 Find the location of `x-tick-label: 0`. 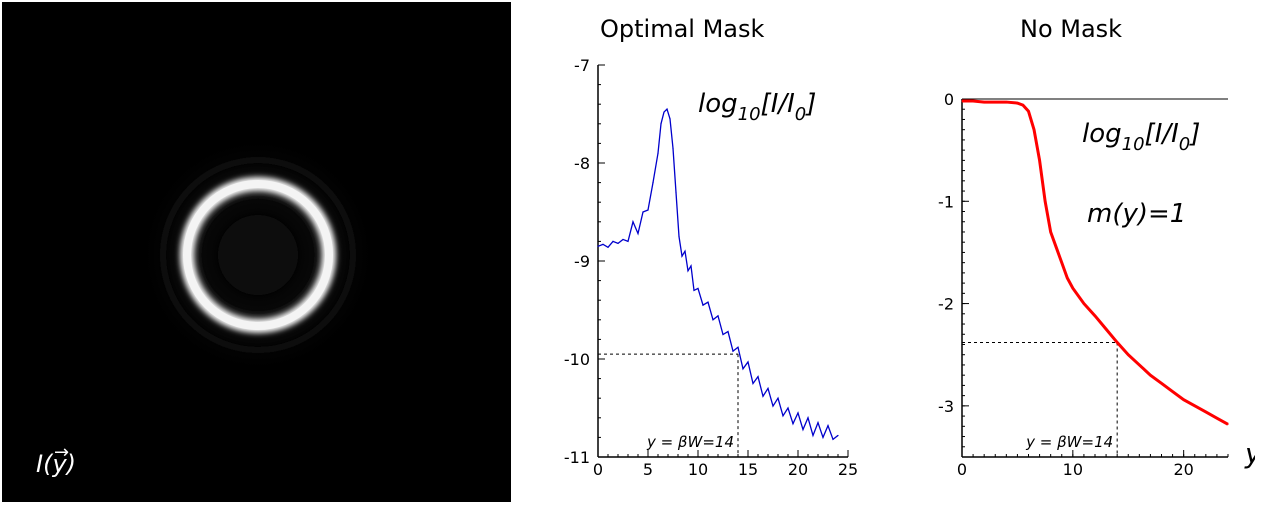

x-tick-label: 0 is located at coordinates (962, 469).